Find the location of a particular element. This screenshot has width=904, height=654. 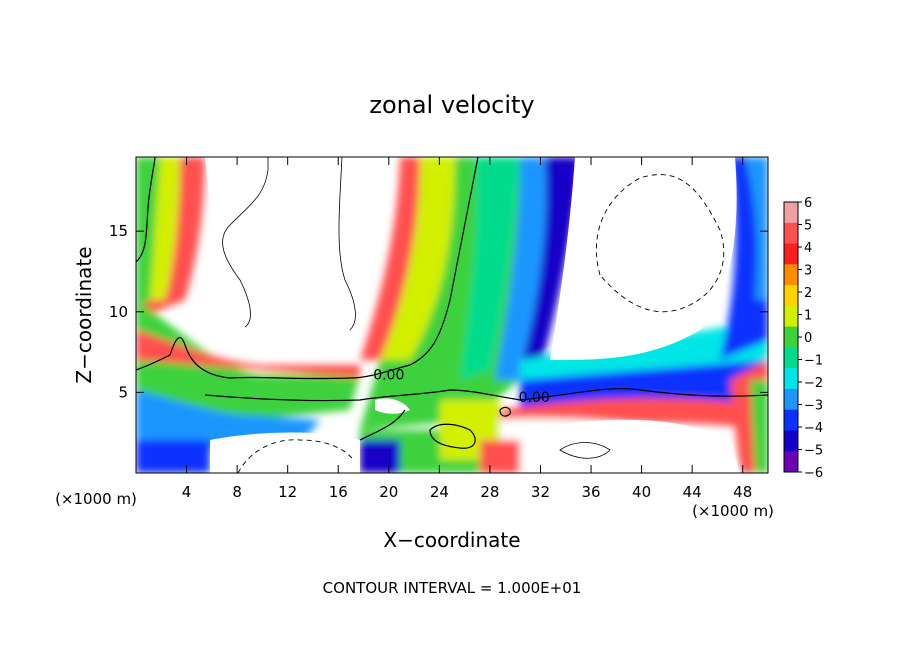

colorbar: 6 5 4 3 2 1 0 −1 −2 −3 −4 −5 −6 is located at coordinates (803, 338).